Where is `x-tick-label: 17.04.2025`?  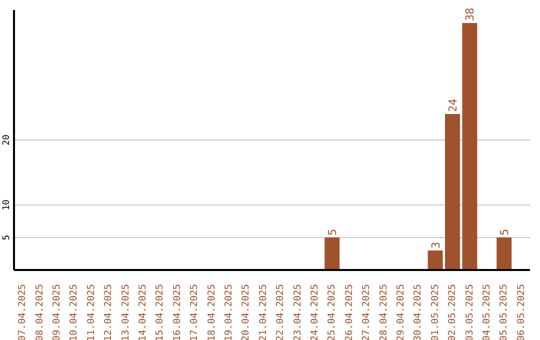
x-tick-label: 17.04.2025 is located at coordinates (194, 312).